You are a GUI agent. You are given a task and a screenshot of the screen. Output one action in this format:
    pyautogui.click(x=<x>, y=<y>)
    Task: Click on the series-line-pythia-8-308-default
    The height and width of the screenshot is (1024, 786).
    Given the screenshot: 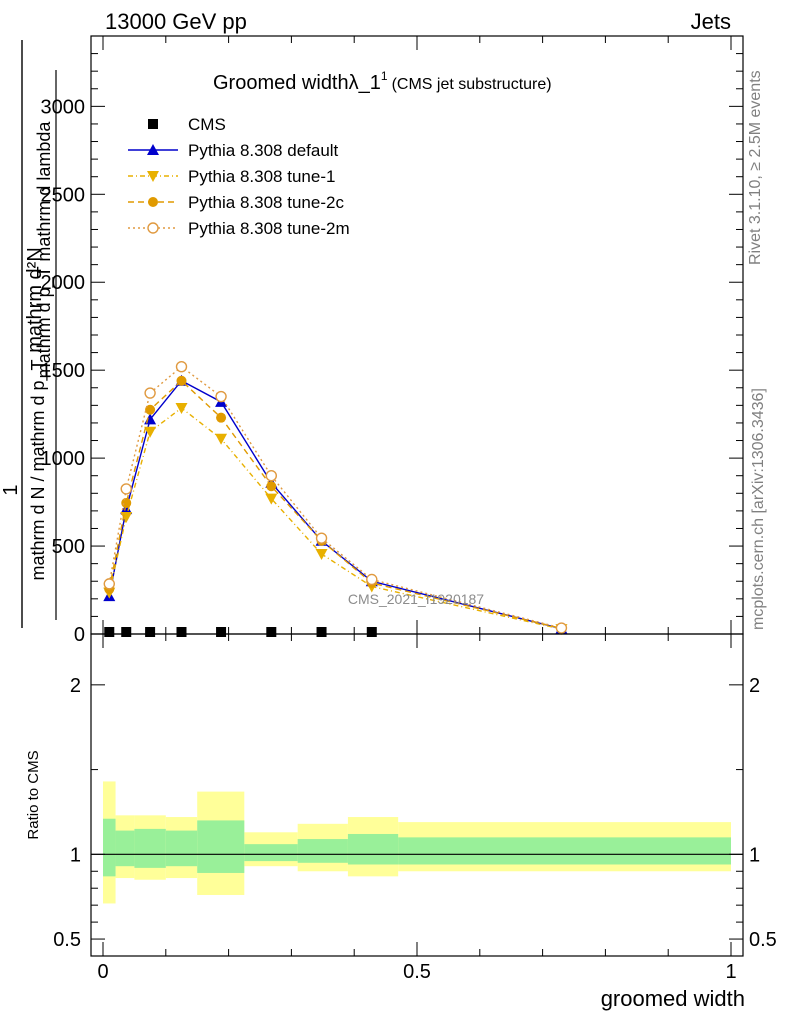 What is the action you would take?
    pyautogui.click(x=335, y=504)
    